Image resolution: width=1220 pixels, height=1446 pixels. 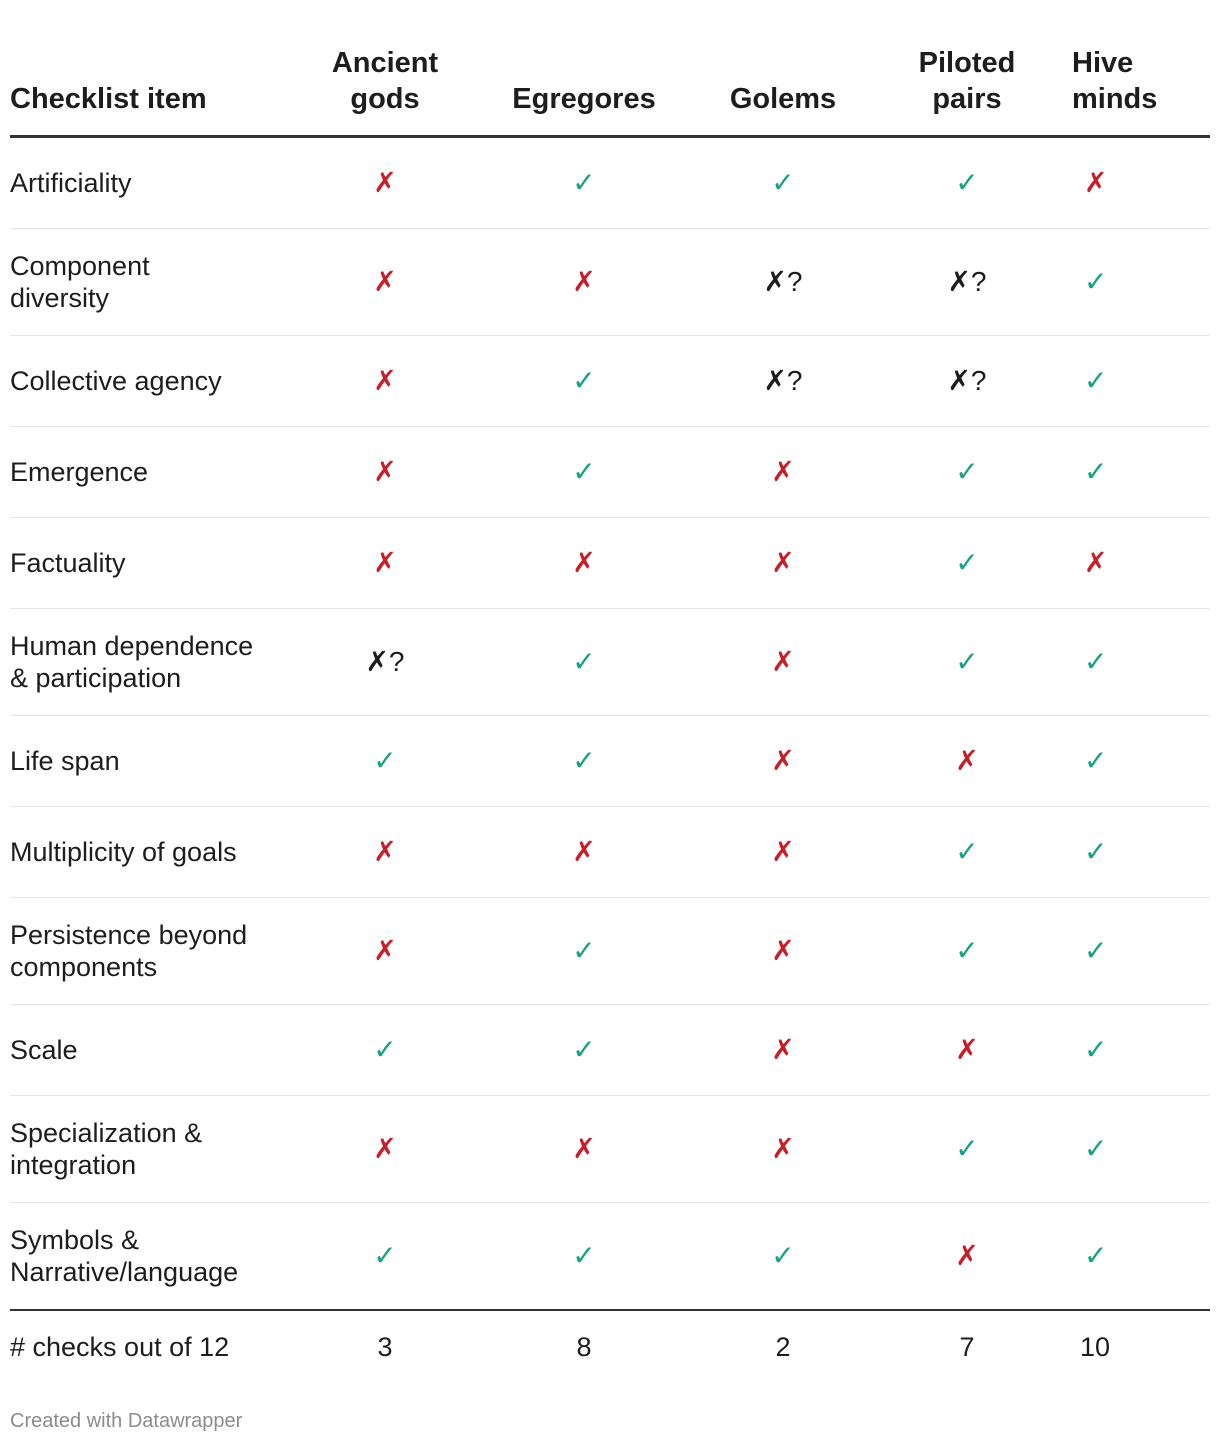 I want to click on table-row: Factuality ✗ ✗ ✗ ✓ ✗, so click(x=610, y=563).